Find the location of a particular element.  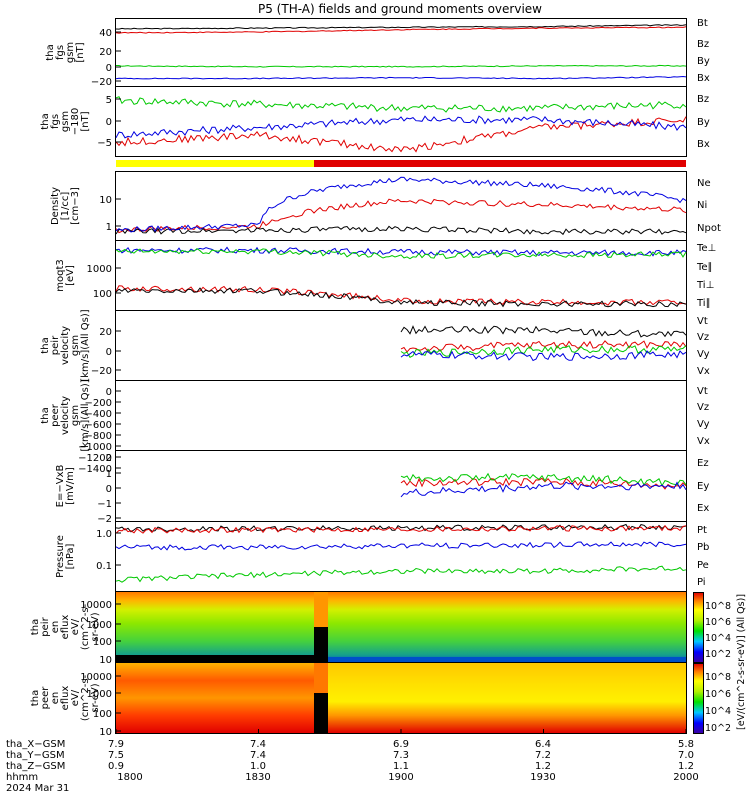

fgs-tick-label-2: 0 is located at coordinates (109, 68).